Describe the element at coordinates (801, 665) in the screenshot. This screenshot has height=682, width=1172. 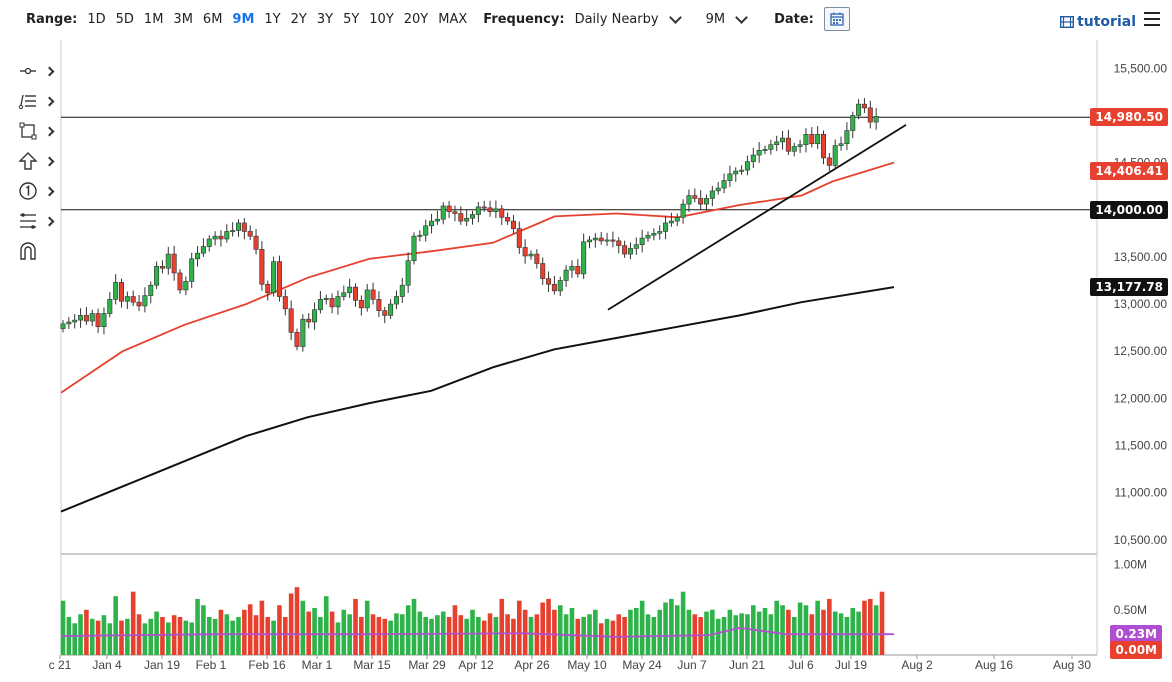
I see `x-tick-label: Jul 6` at that location.